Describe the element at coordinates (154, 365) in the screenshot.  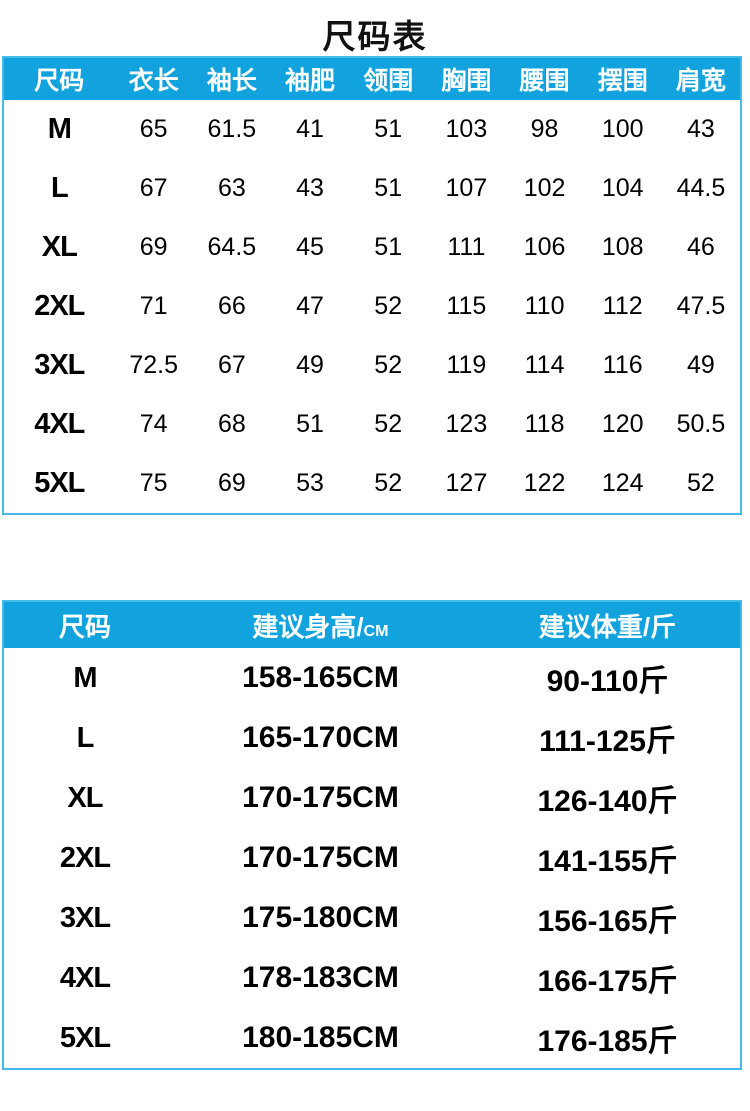
I see `value-cell: 72.5` at that location.